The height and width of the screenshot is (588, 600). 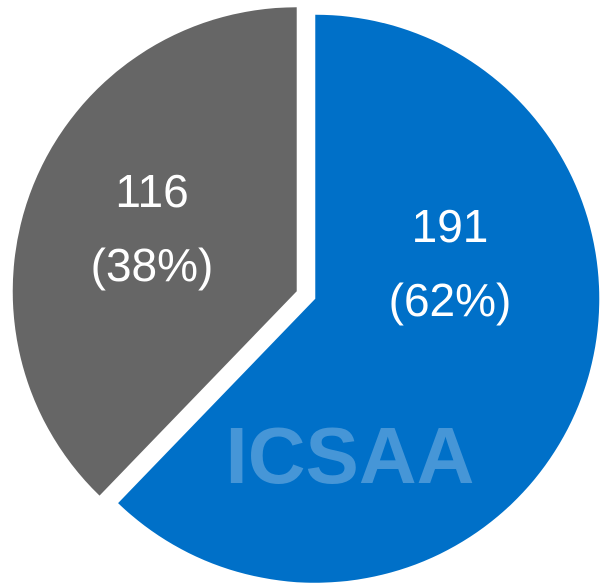 What do you see at coordinates (151, 191) in the screenshot?
I see `value-label: 116` at bounding box center [151, 191].